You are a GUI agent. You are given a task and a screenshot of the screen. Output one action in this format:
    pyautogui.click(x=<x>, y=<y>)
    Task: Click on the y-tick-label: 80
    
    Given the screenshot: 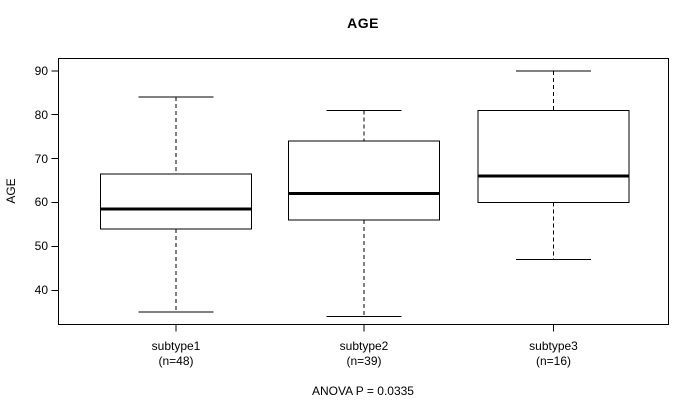 What is the action you would take?
    pyautogui.click(x=41, y=114)
    